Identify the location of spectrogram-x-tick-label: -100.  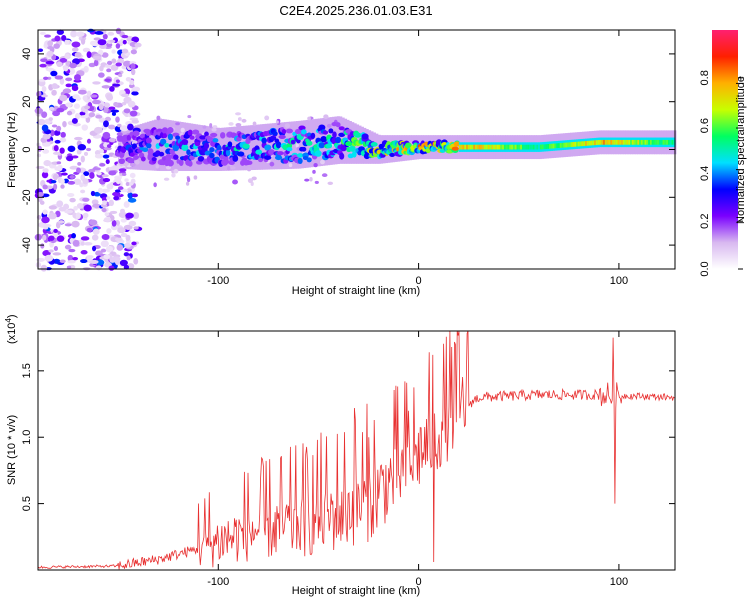
(218, 281).